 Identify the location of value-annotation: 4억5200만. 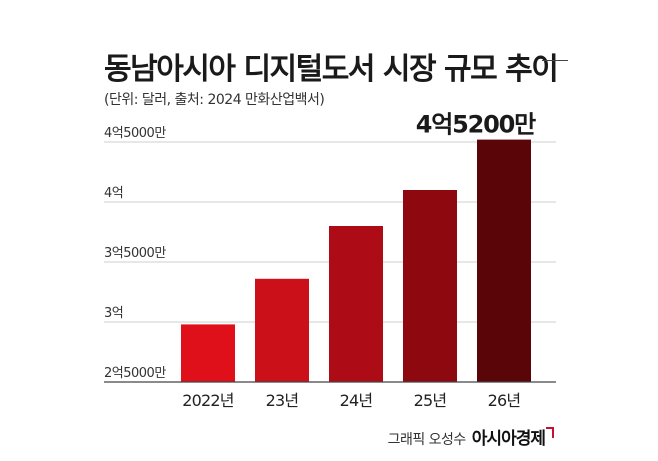
(476, 125).